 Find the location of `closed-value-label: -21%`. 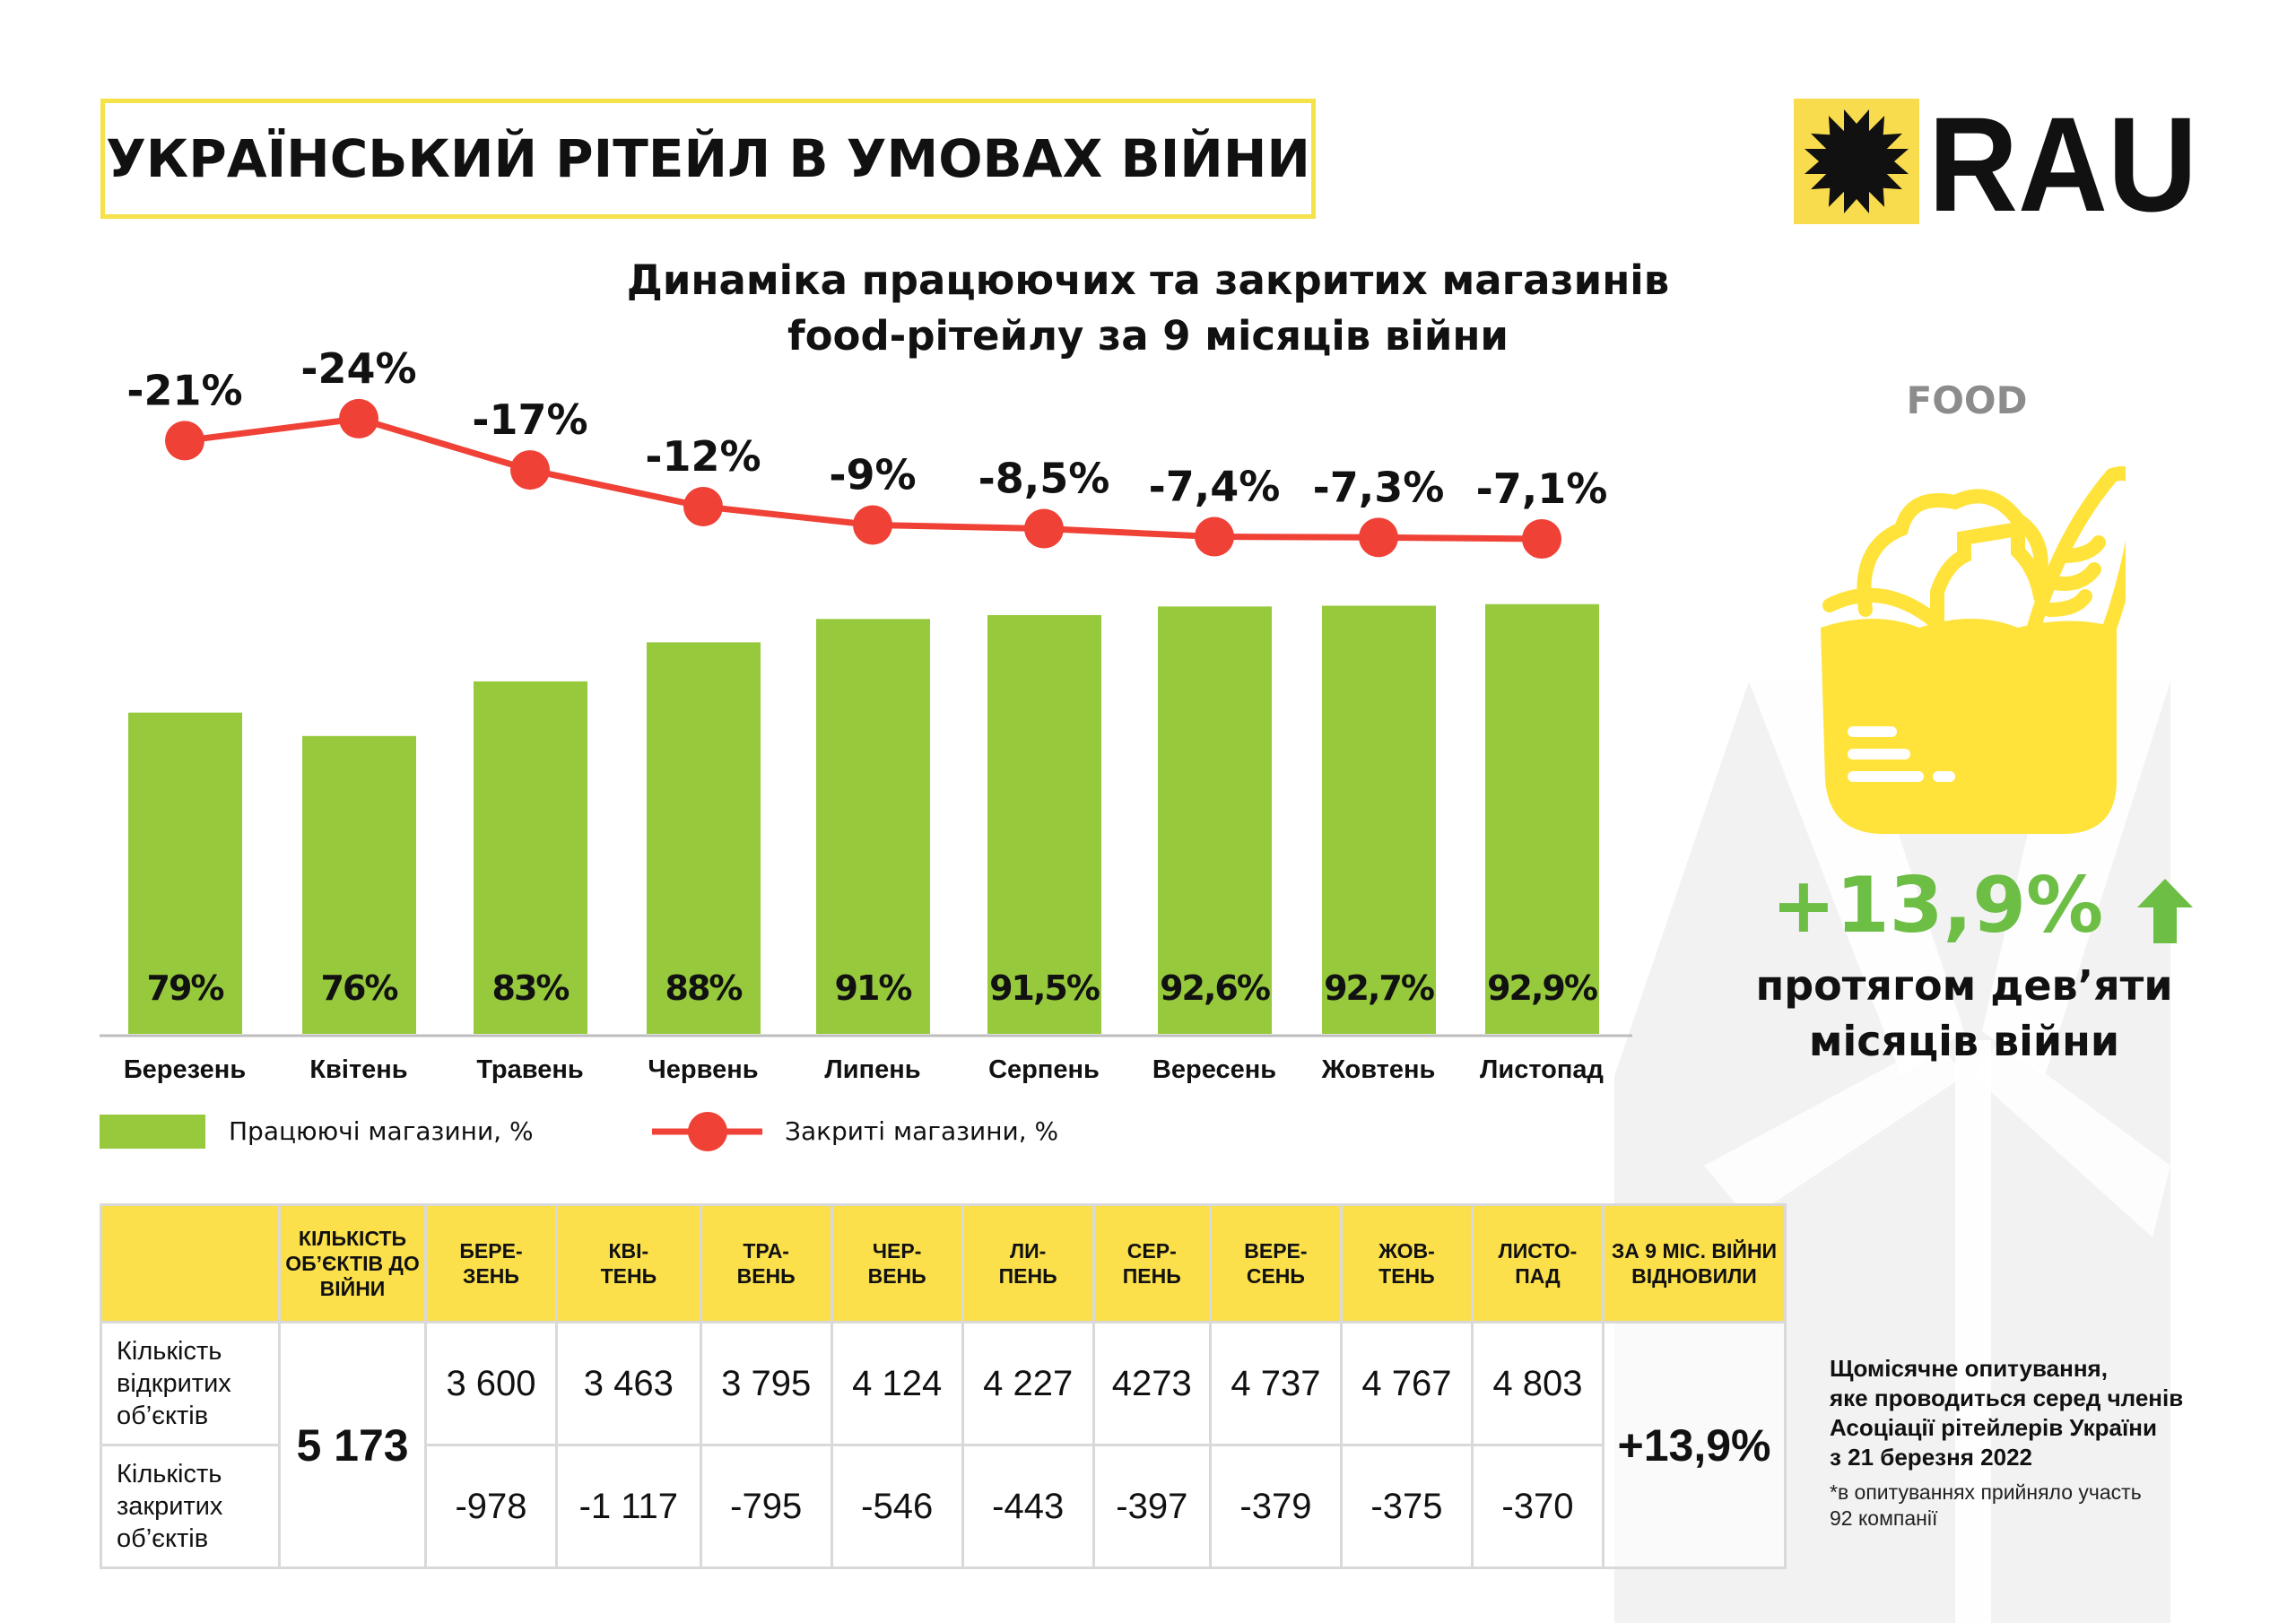

closed-value-label: -21% is located at coordinates (184, 390).